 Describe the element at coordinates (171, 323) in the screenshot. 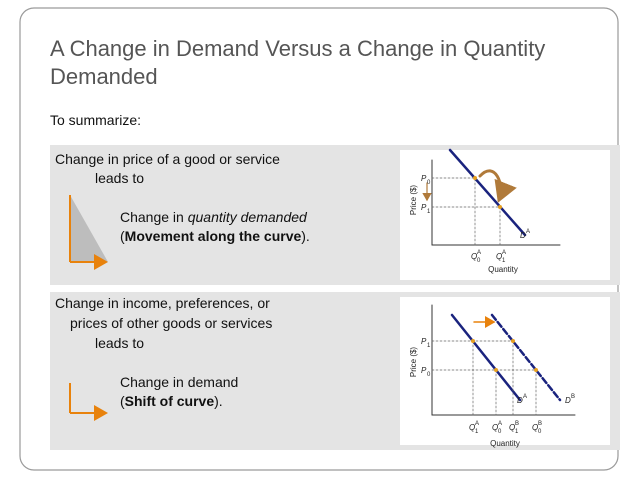

I see `box-text: prices of other goods or services` at that location.